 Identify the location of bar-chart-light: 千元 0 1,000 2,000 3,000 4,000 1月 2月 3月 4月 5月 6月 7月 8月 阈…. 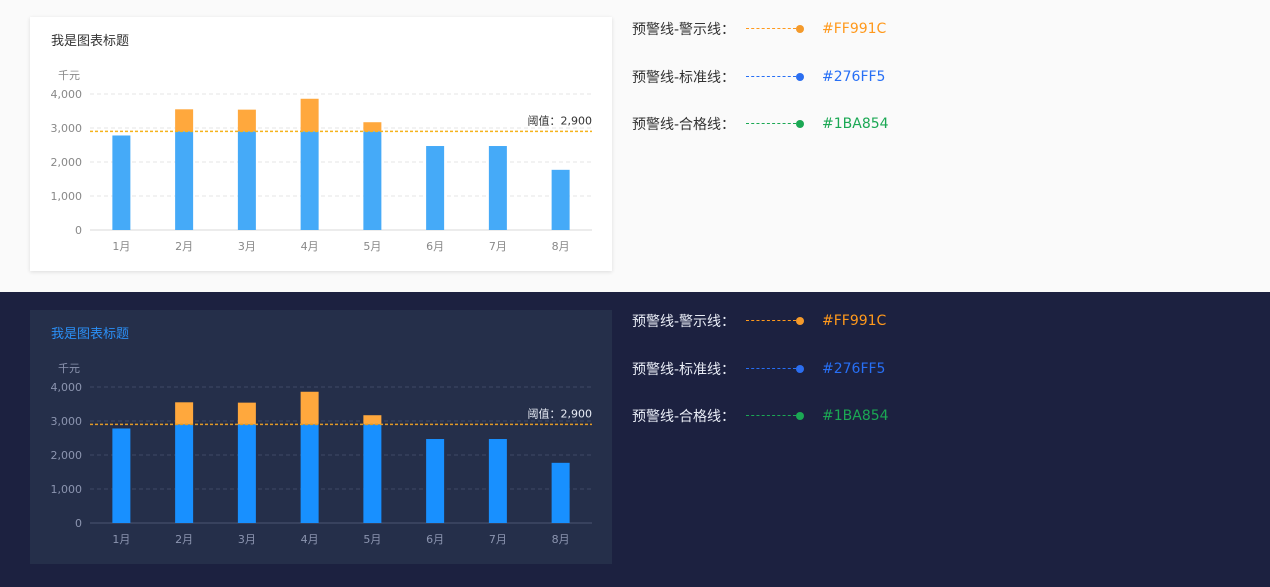
(322, 161).